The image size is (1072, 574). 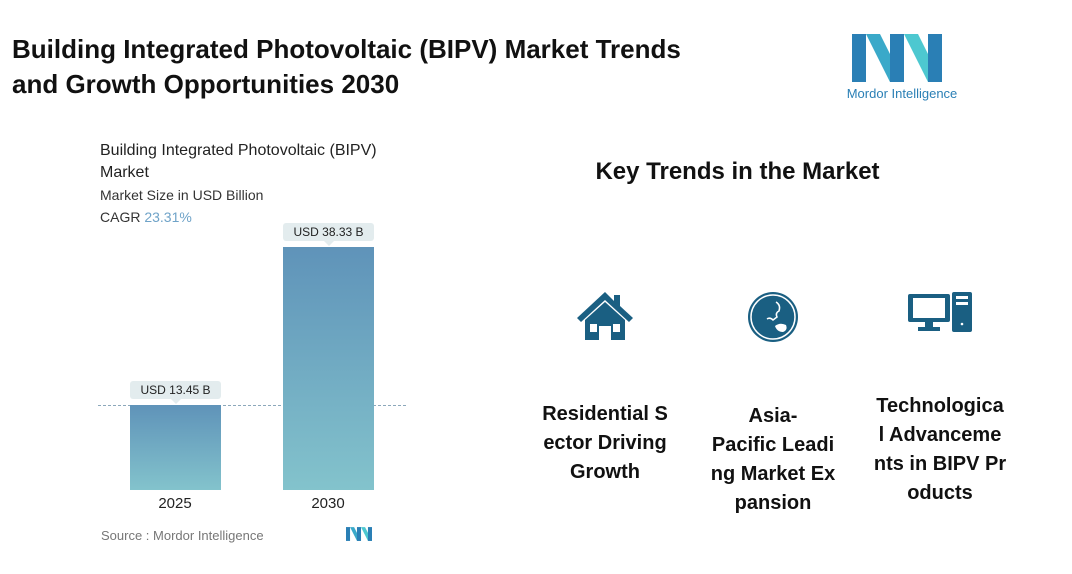 I want to click on logo-text: Mordor Intelligence, so click(x=902, y=93).